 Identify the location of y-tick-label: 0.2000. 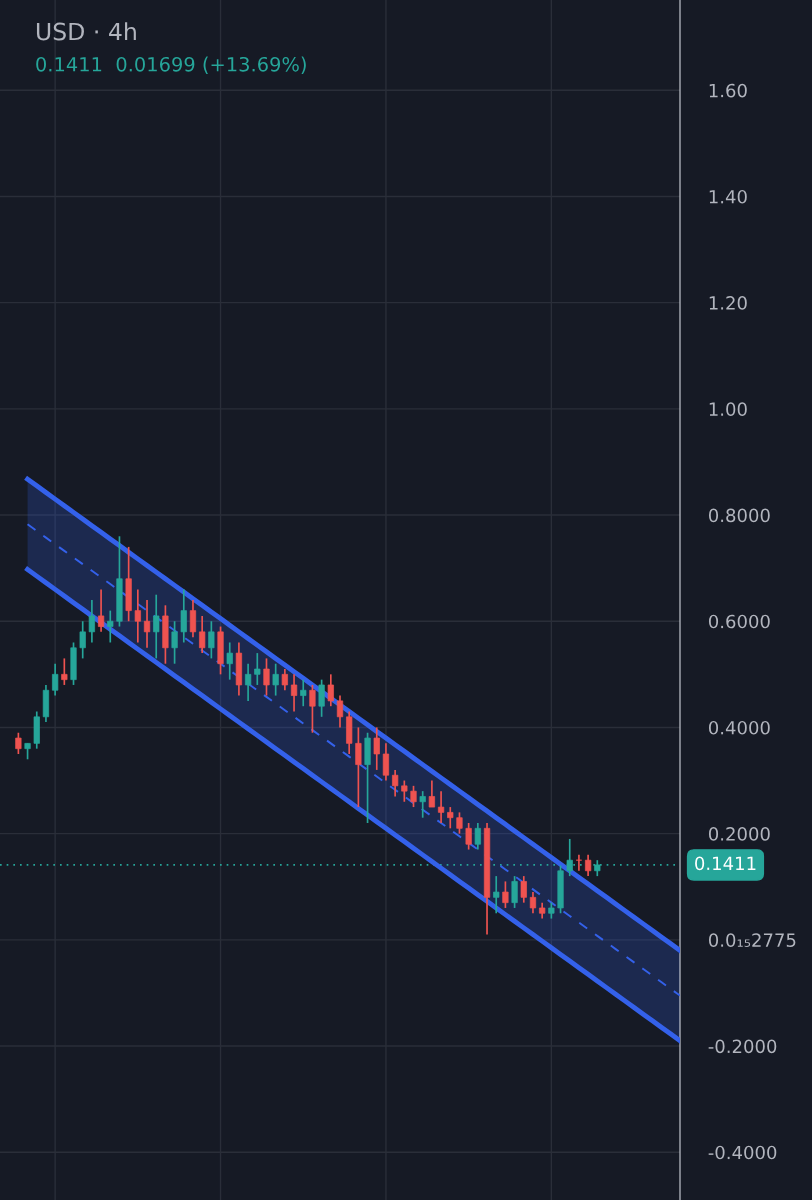
(739, 834).